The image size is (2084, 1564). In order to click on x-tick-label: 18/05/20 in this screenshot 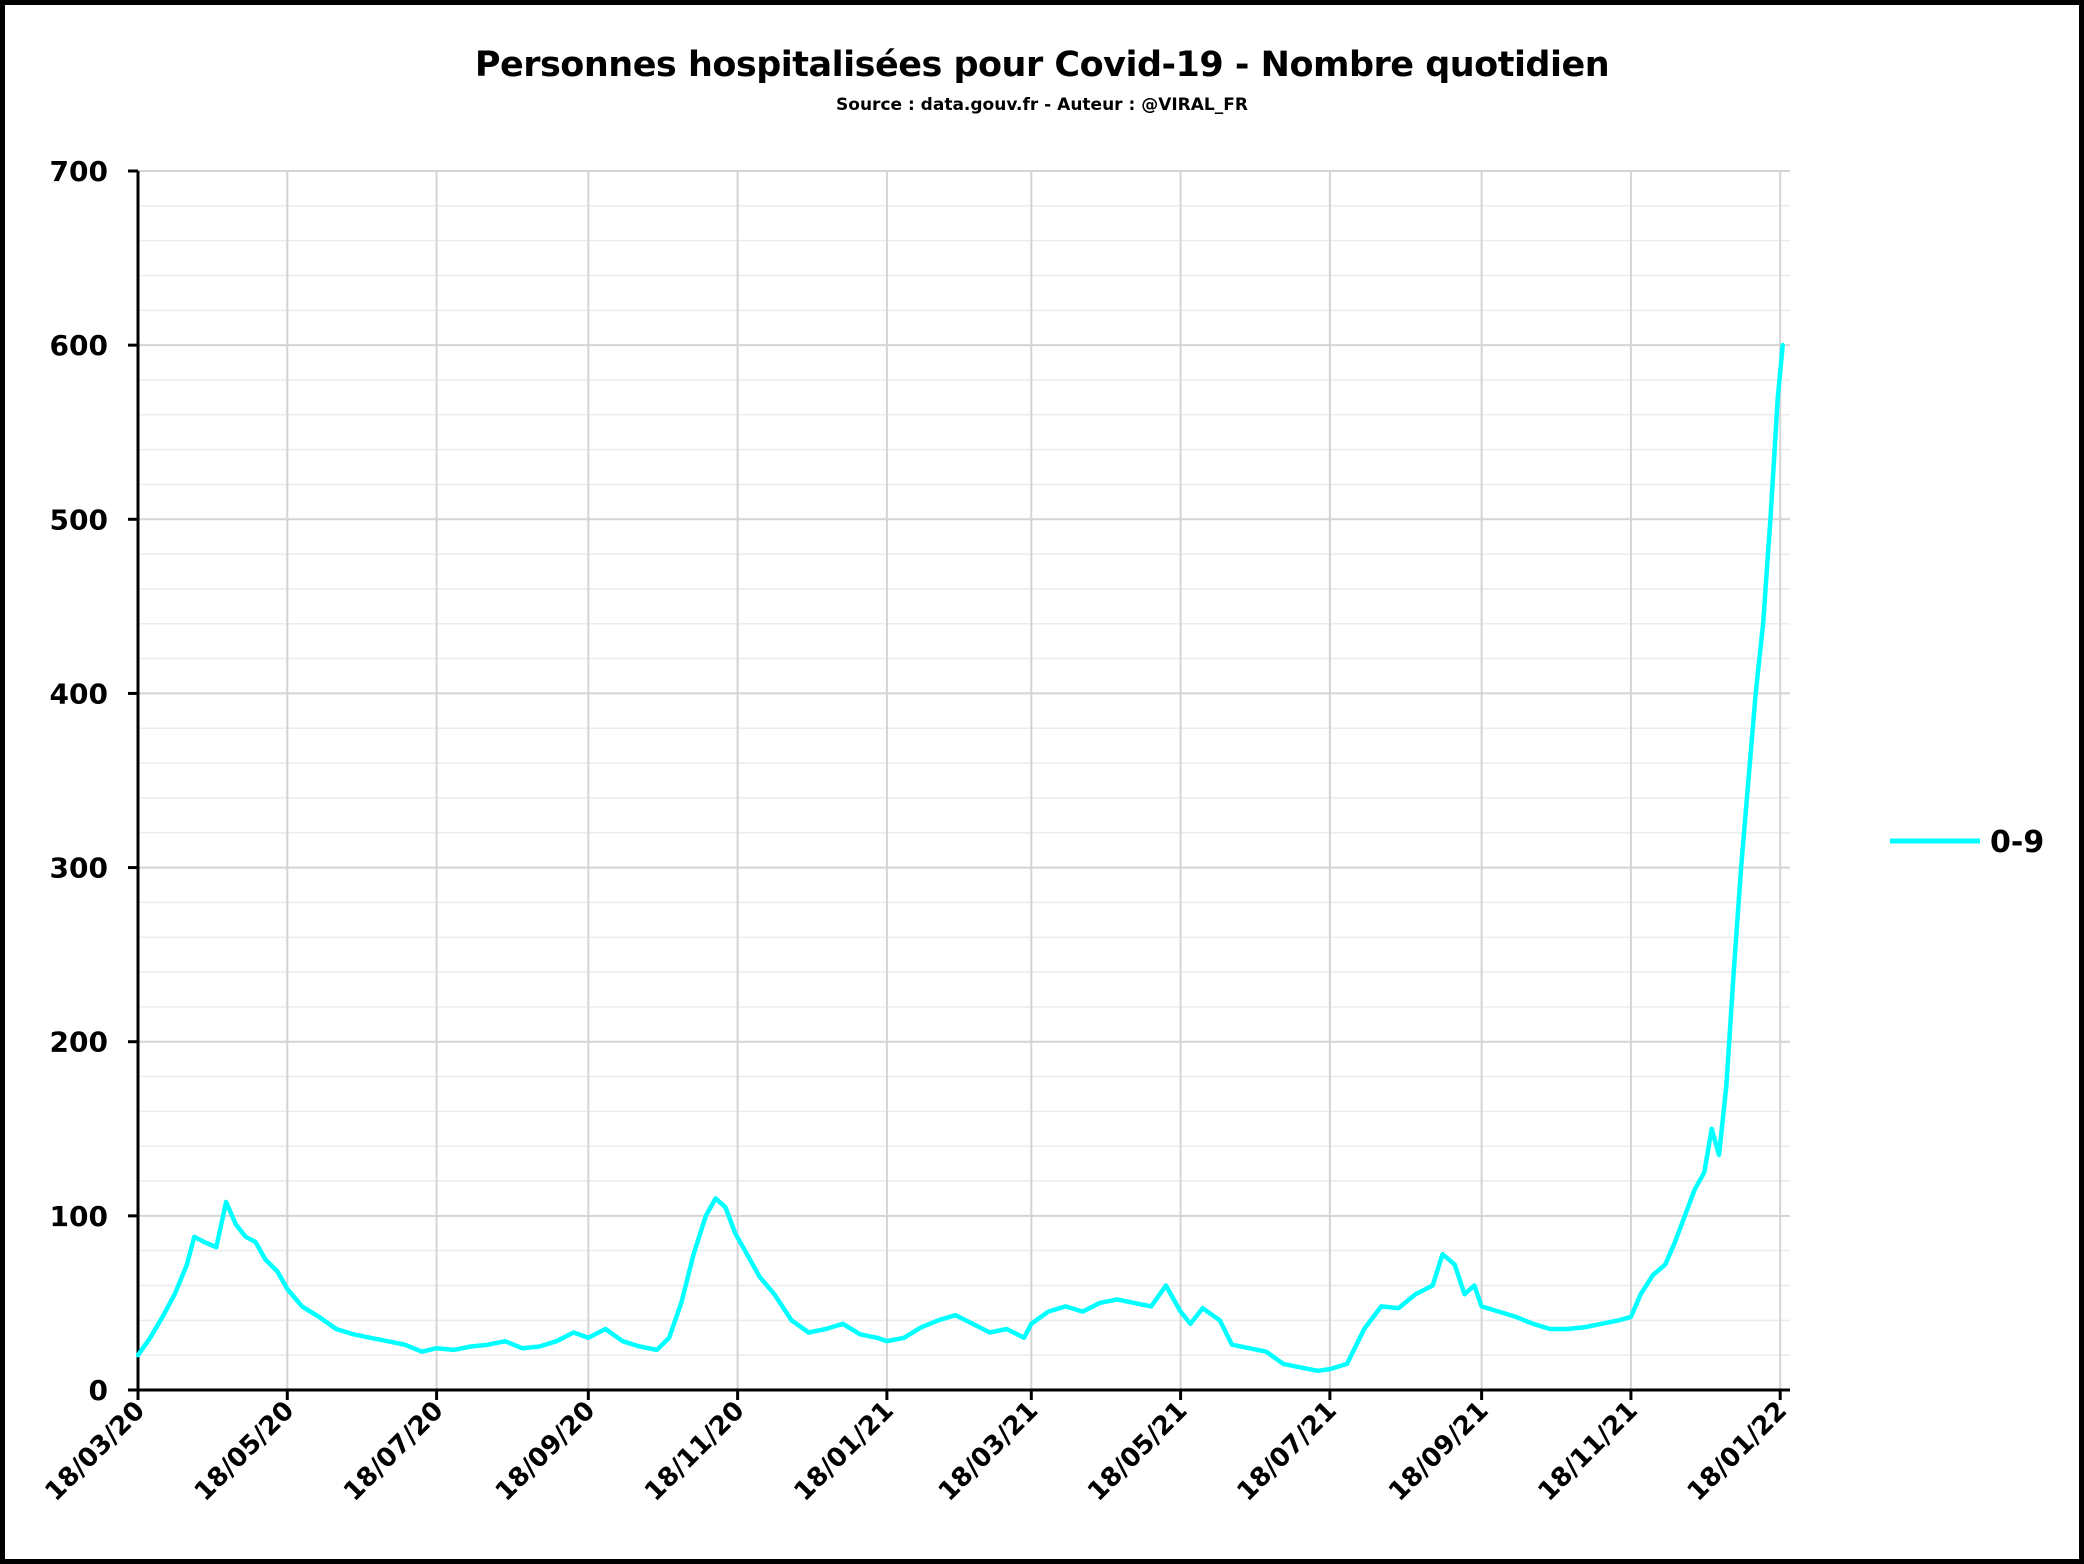, I will do `click(244, 1451)`.